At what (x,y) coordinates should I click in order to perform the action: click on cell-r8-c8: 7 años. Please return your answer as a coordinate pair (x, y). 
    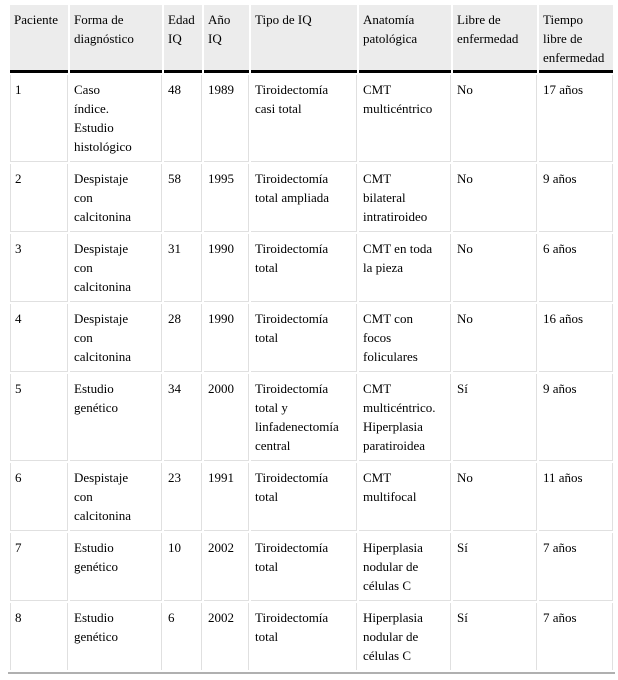
    Looking at the image, I should click on (576, 636).